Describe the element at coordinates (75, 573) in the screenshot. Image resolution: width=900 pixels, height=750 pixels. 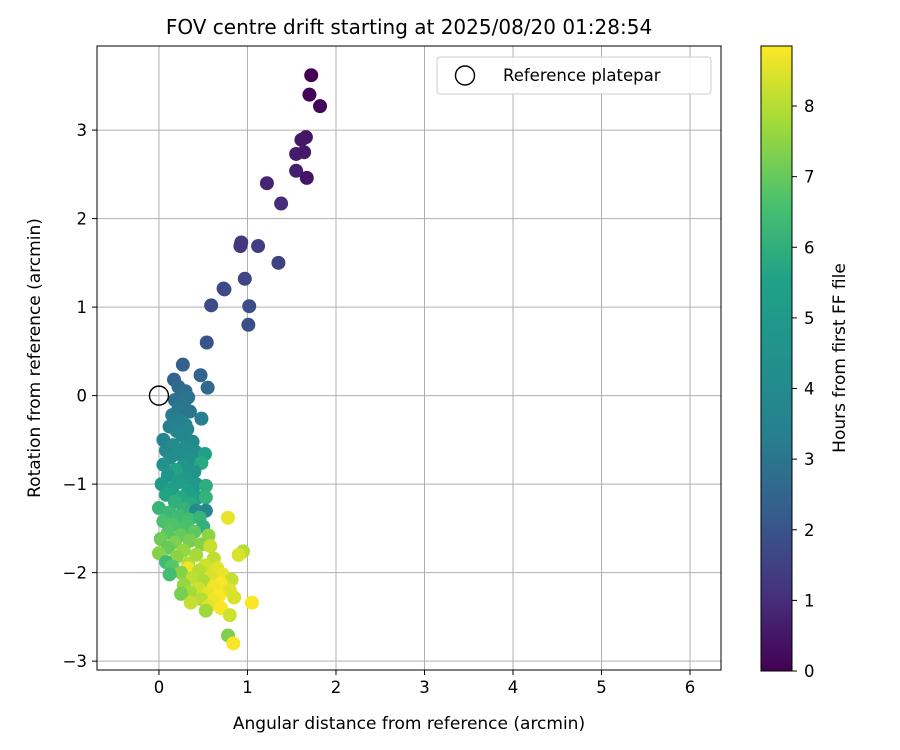
I see `y-tick-label: −2` at that location.